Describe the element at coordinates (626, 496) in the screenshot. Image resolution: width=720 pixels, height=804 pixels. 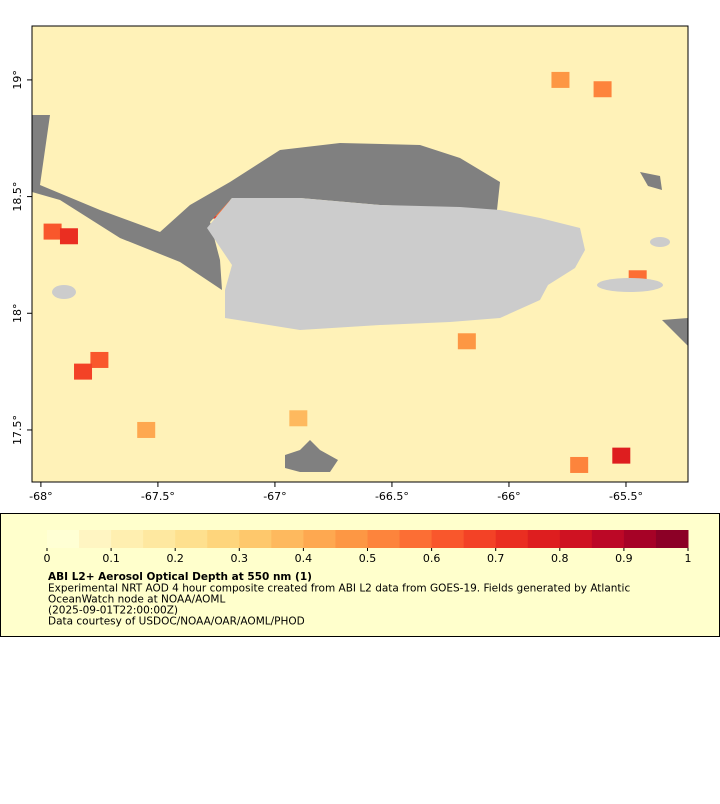
I see `x-tick-label: -65.5°` at that location.